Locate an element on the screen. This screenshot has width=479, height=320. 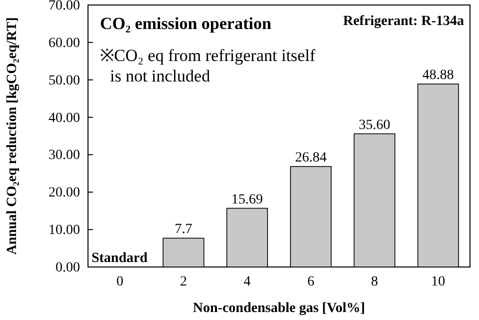
x-tick-label: 10 is located at coordinates (438, 282).